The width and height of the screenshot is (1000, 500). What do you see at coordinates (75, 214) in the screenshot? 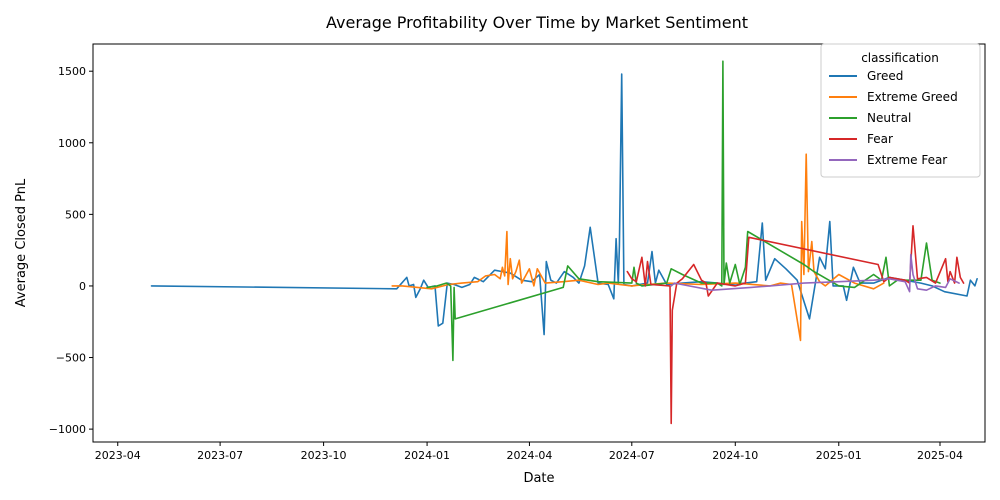
I see `y-tick-label: 500` at bounding box center [75, 214].